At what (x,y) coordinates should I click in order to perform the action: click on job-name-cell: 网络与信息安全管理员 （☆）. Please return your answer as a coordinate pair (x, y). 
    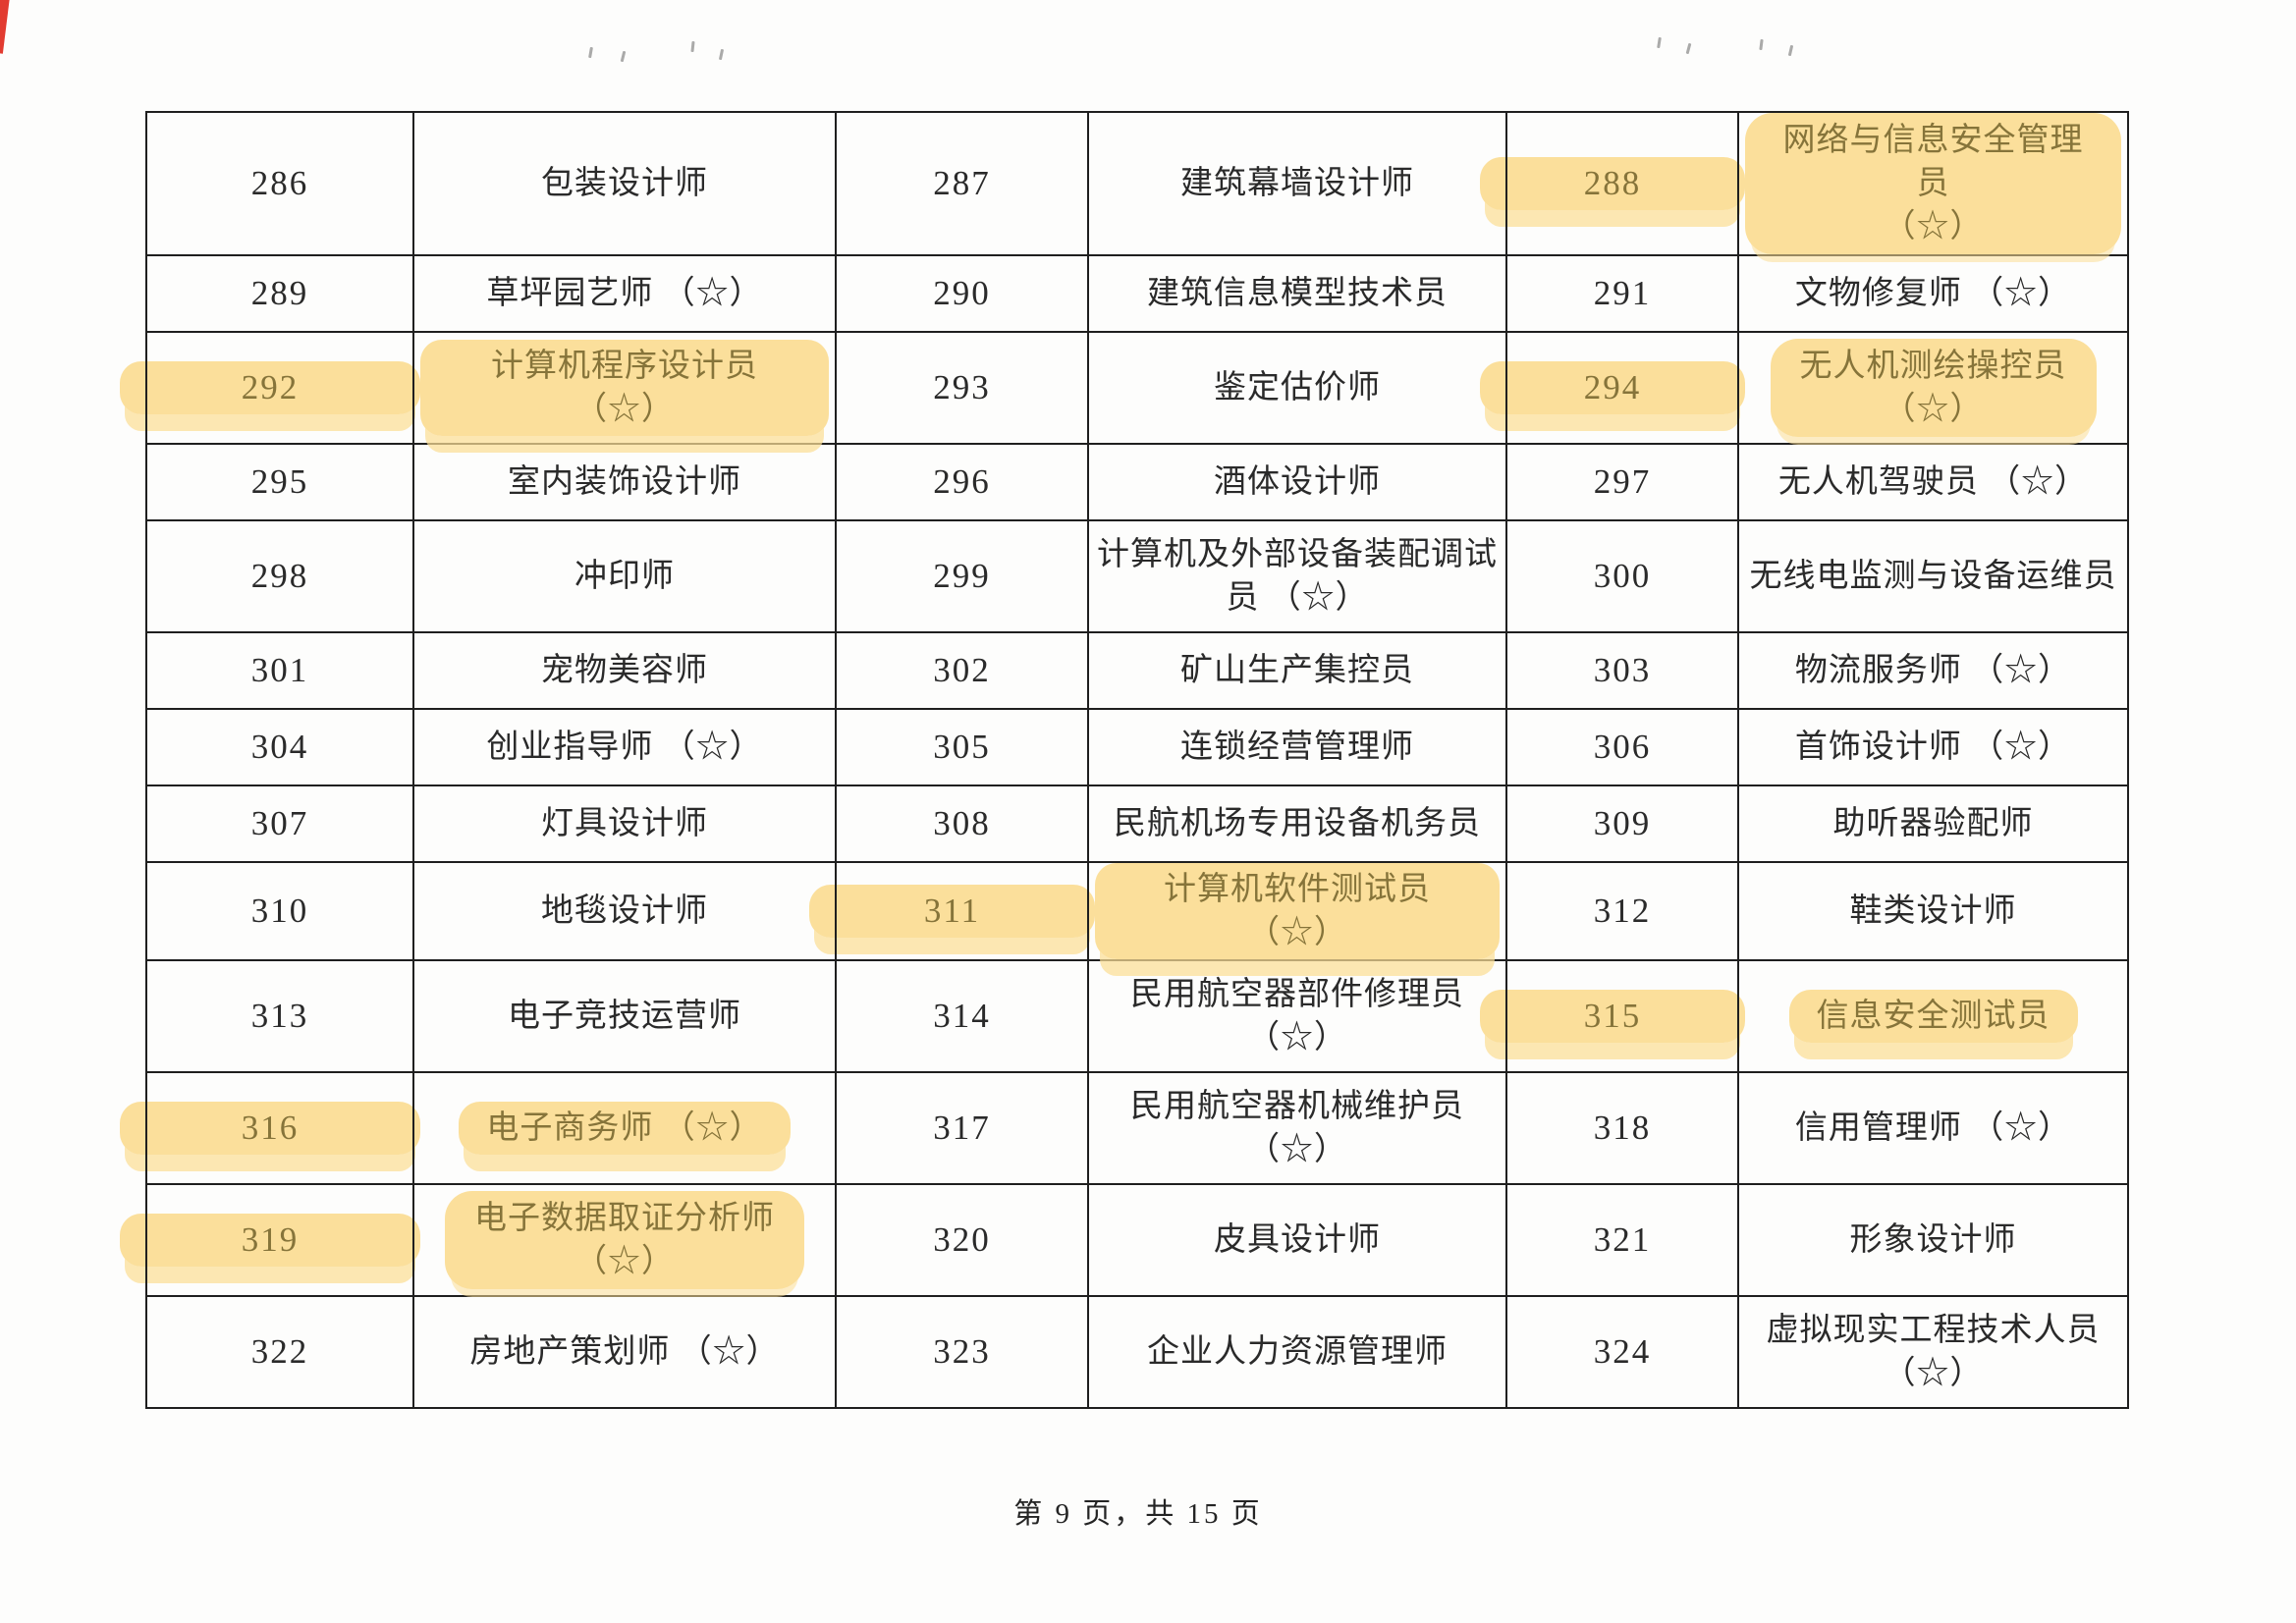
    Looking at the image, I should click on (1933, 183).